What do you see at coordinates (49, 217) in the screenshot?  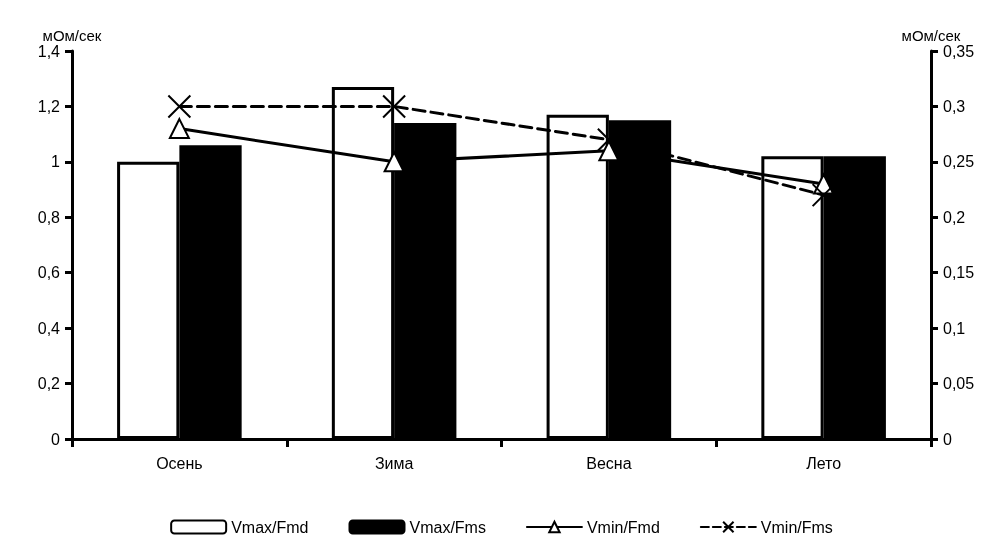 I see `y-tick-label: 0,8` at bounding box center [49, 217].